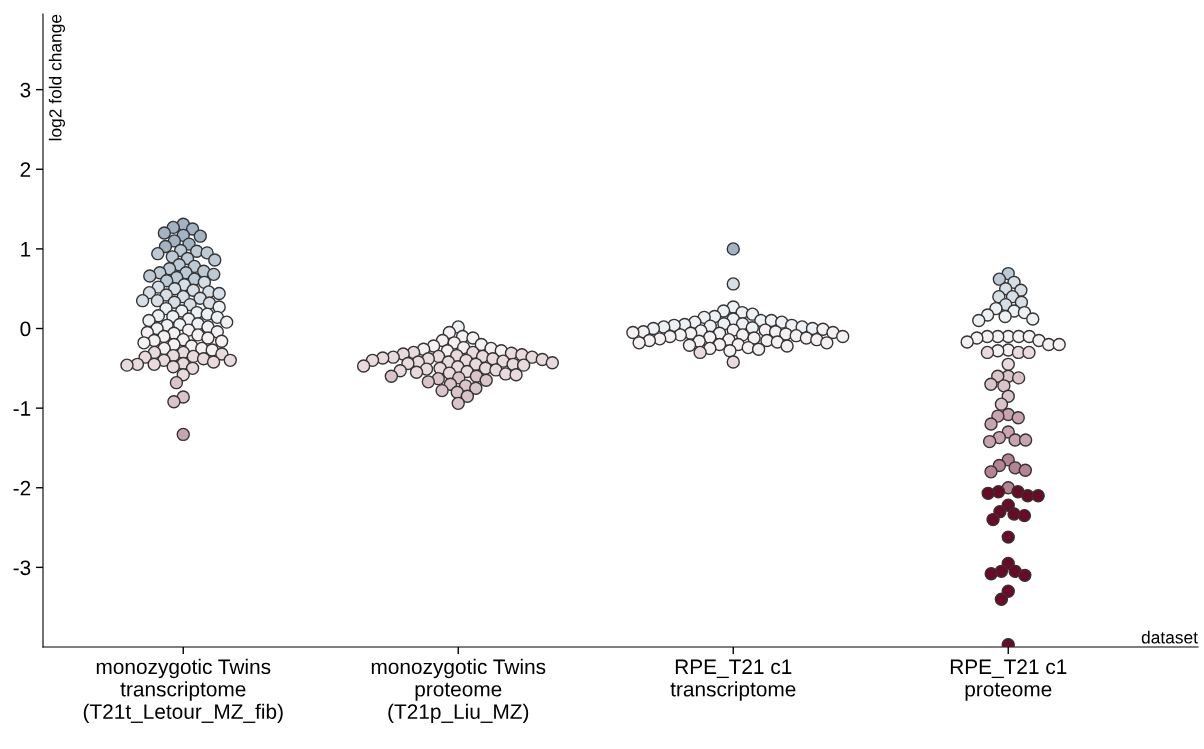  I want to click on y-tick-label: -3, so click(22, 568).